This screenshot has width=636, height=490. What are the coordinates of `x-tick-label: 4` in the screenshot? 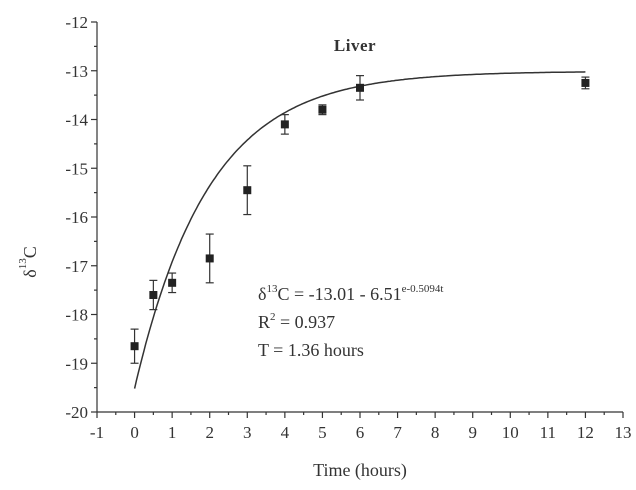 It's located at (285, 432).